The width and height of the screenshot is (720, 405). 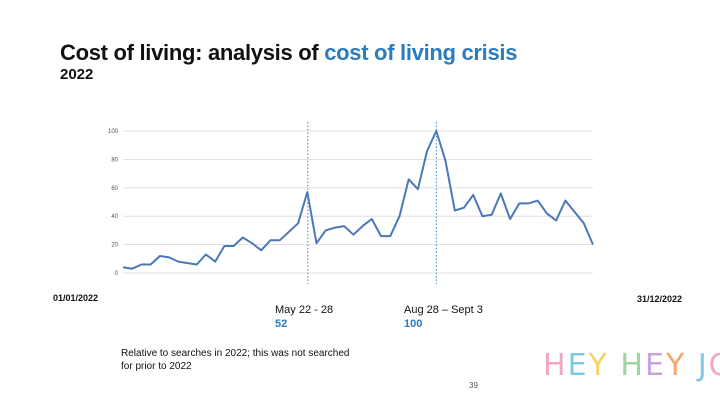 What do you see at coordinates (114, 160) in the screenshot?
I see `y-tick-label-80: 80` at bounding box center [114, 160].